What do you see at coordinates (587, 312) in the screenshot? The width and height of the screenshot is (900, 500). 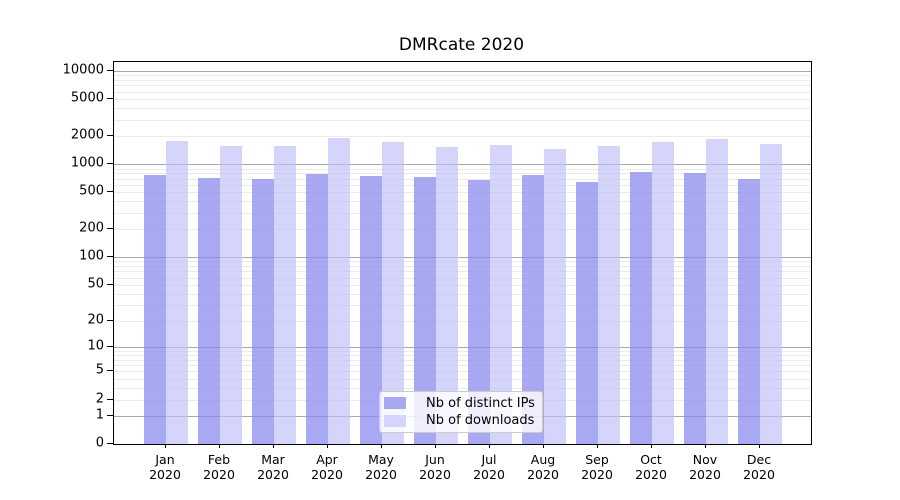 I see `bar-distinct-ips-sep` at bounding box center [587, 312].